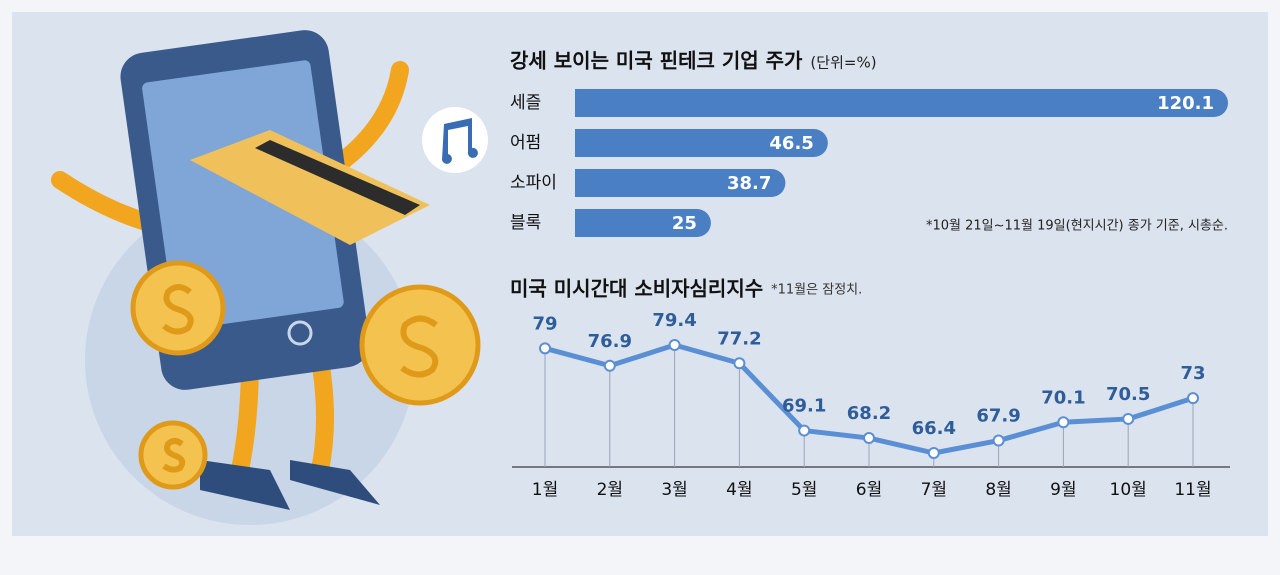 The height and width of the screenshot is (575, 1280). What do you see at coordinates (869, 413) in the screenshot?
I see `value-label: 68.2` at bounding box center [869, 413].